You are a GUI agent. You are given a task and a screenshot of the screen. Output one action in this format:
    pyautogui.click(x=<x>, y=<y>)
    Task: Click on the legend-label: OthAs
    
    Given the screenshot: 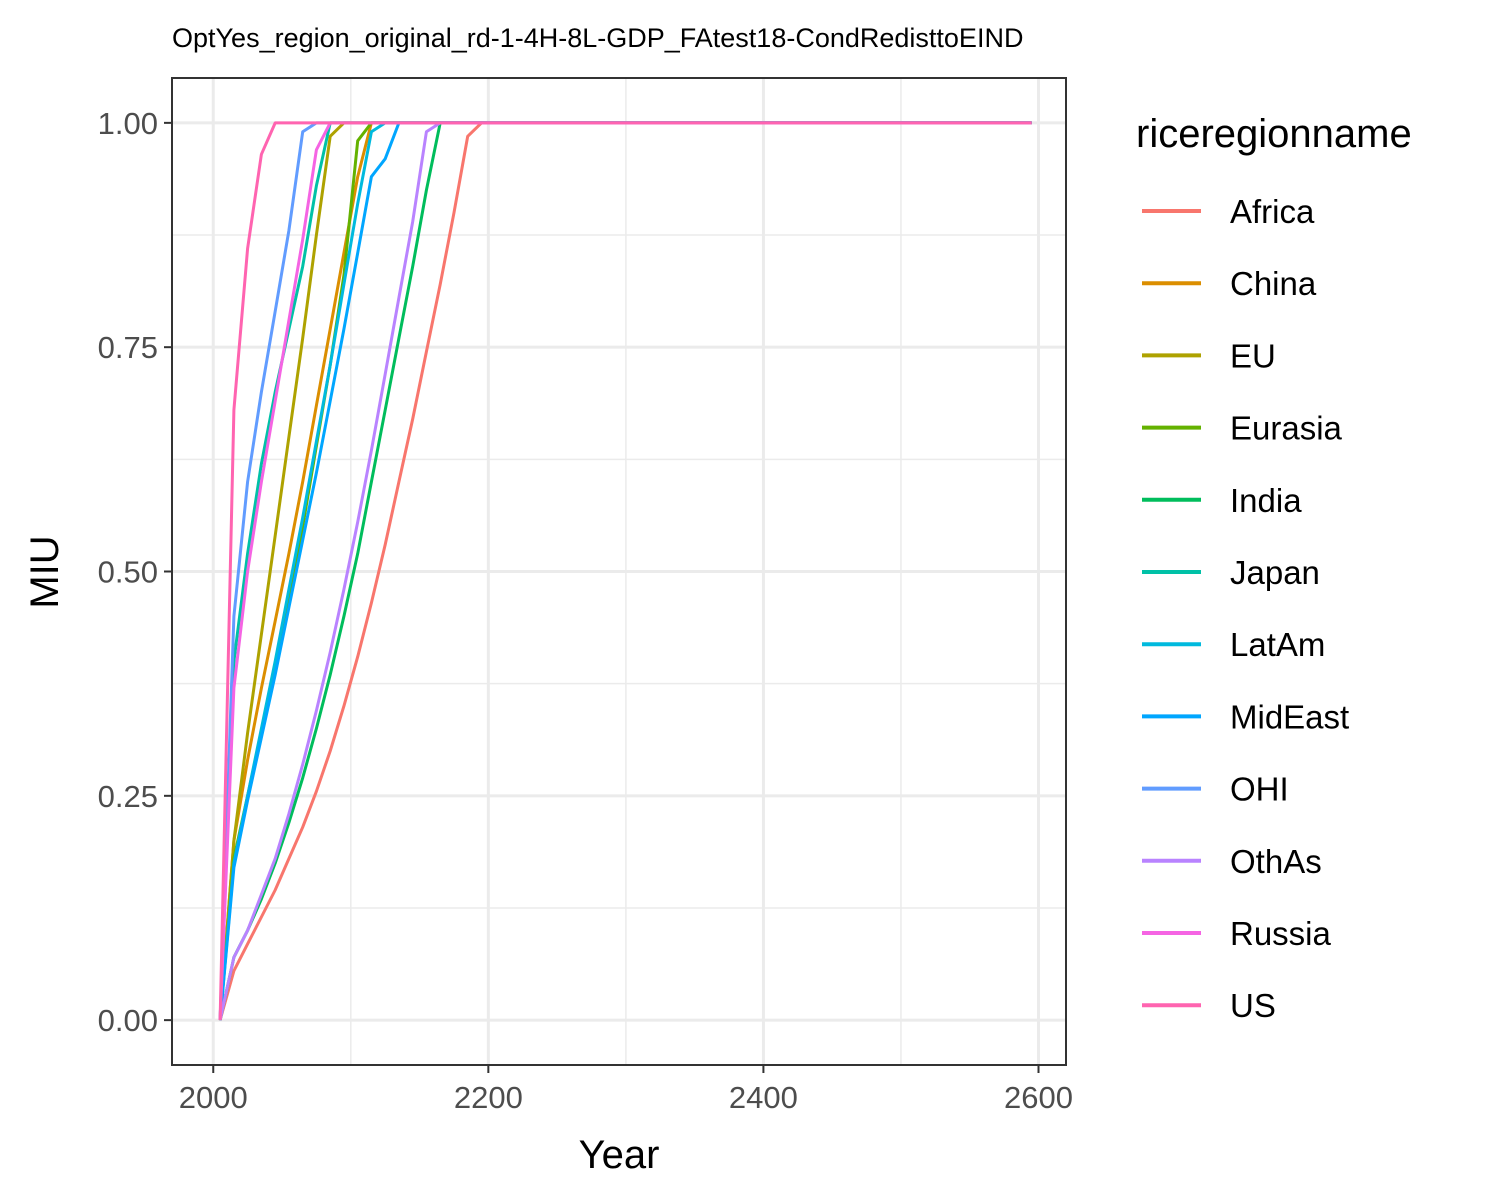 What is the action you would take?
    pyautogui.click(x=1276, y=861)
    